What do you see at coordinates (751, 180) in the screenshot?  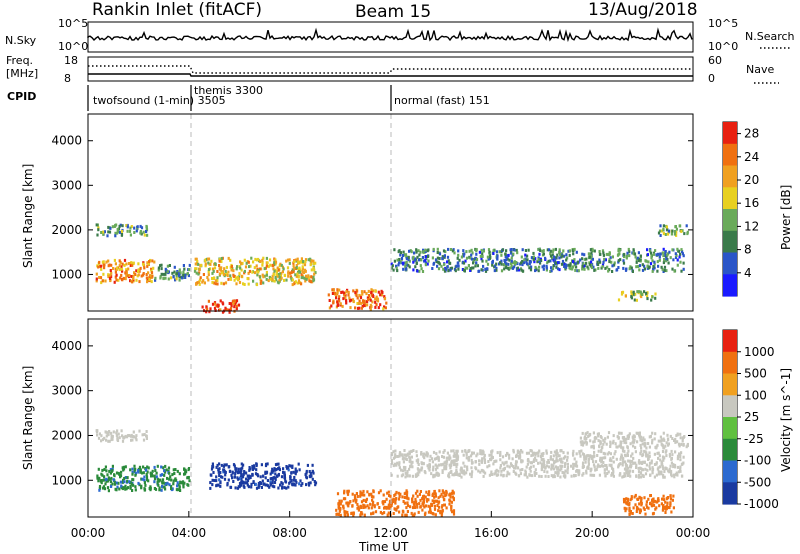 I see `colorbar-tick-label: 20` at bounding box center [751, 180].